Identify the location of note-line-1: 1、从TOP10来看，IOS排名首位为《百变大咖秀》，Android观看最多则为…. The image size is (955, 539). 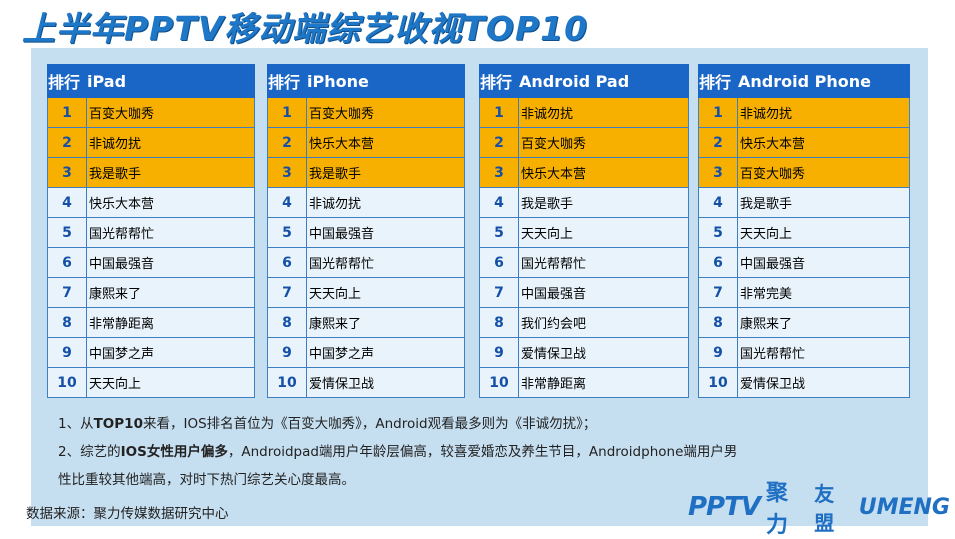
(468, 424).